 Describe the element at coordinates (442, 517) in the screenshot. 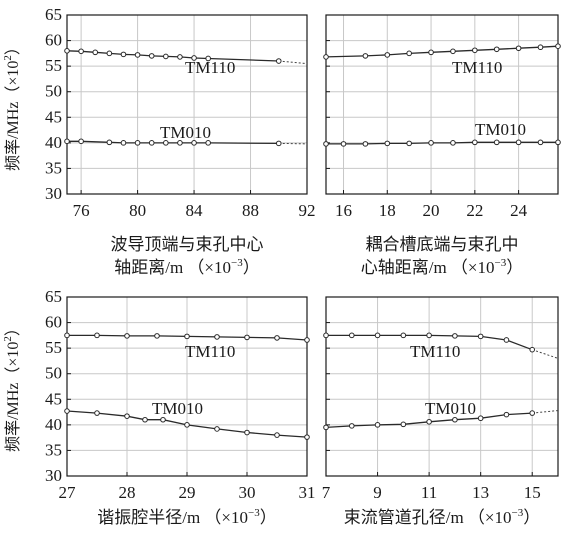

I see `x-axis-label: 束流管道孔径/m （×10−3）` at that location.